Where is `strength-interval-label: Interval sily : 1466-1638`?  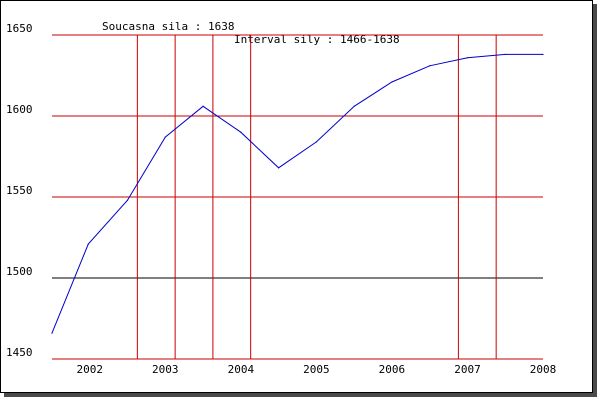 strength-interval-label: Interval sily : 1466-1638 is located at coordinates (317, 39).